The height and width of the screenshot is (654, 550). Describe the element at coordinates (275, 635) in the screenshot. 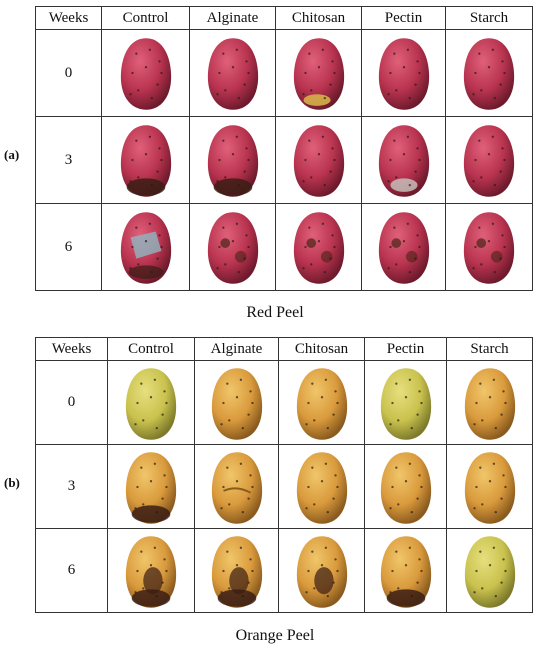

I see `caption-orange-peel: Orange Peel` at that location.